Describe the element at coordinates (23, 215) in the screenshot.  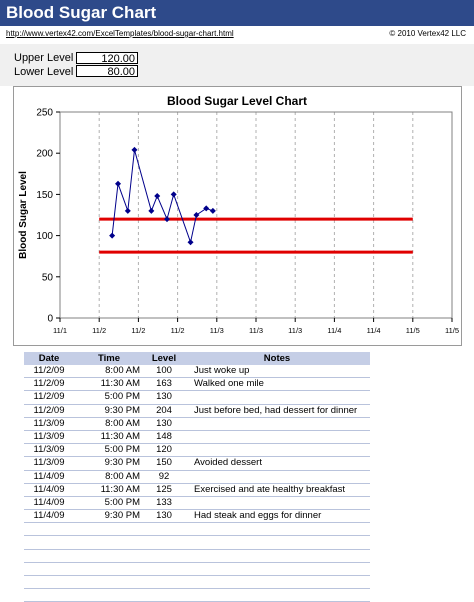
I see `y-axis-label: Blood Sugar Level` at that location.